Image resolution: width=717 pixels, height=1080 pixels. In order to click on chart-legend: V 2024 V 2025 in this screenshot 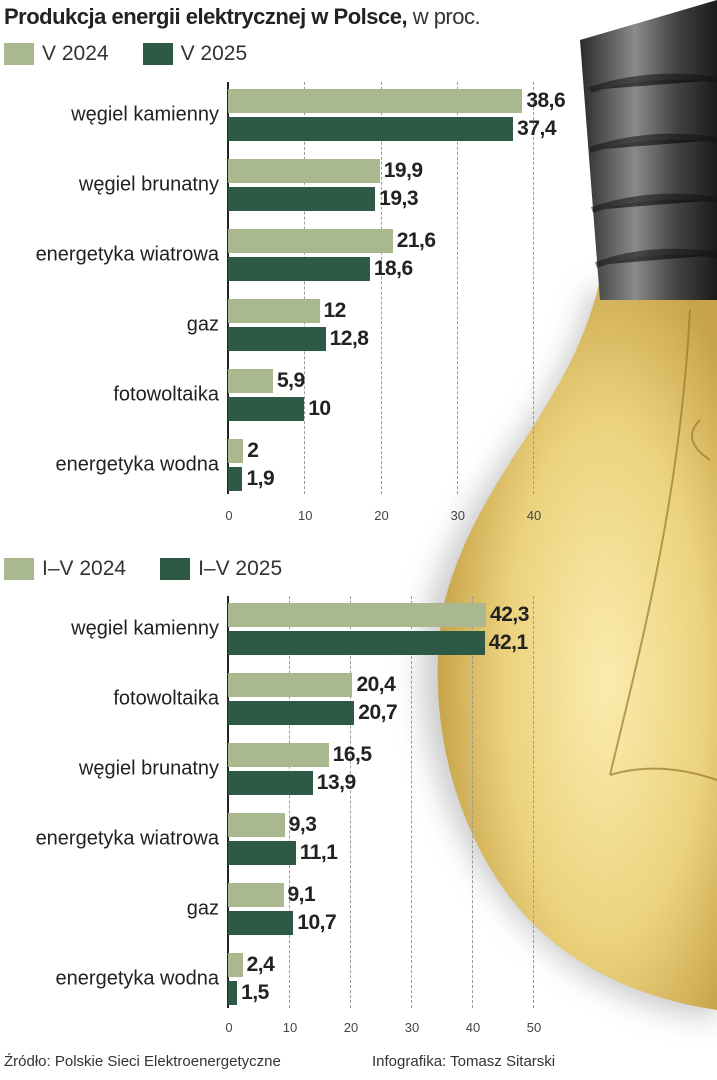, I will do `click(142, 54)`.